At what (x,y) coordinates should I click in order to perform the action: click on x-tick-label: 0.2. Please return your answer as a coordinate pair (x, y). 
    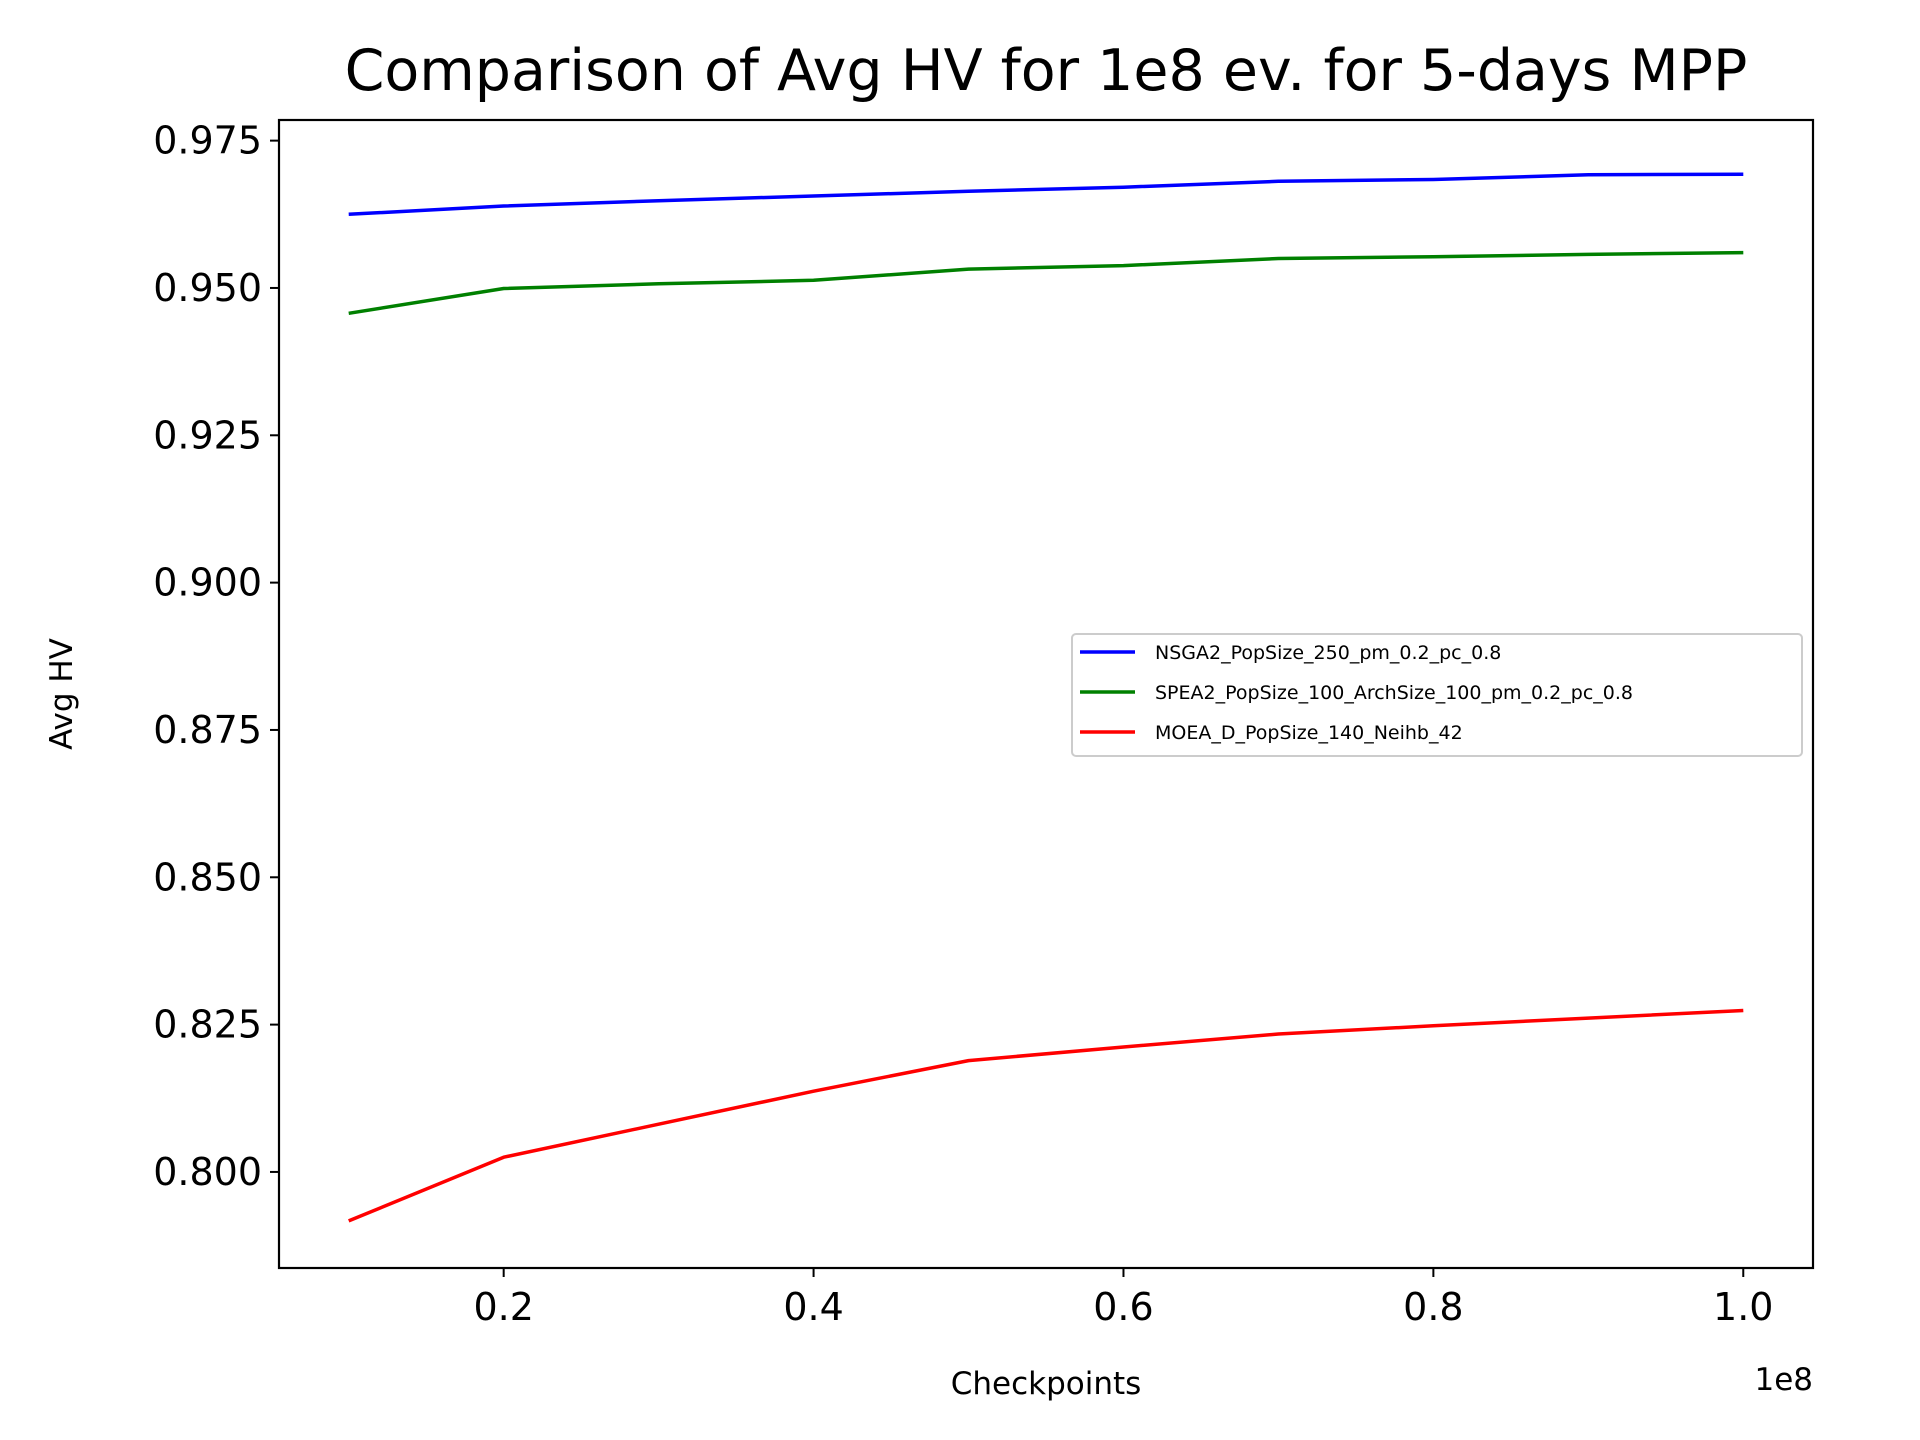
    Looking at the image, I should click on (503, 1307).